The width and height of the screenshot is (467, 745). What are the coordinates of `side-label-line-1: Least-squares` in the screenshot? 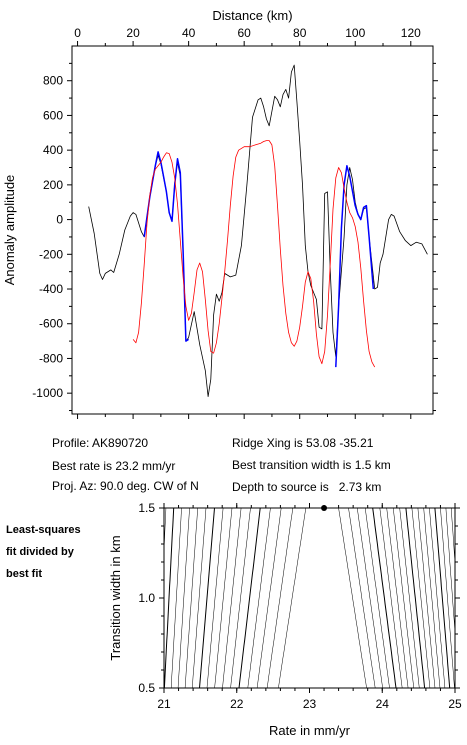 It's located at (43, 530).